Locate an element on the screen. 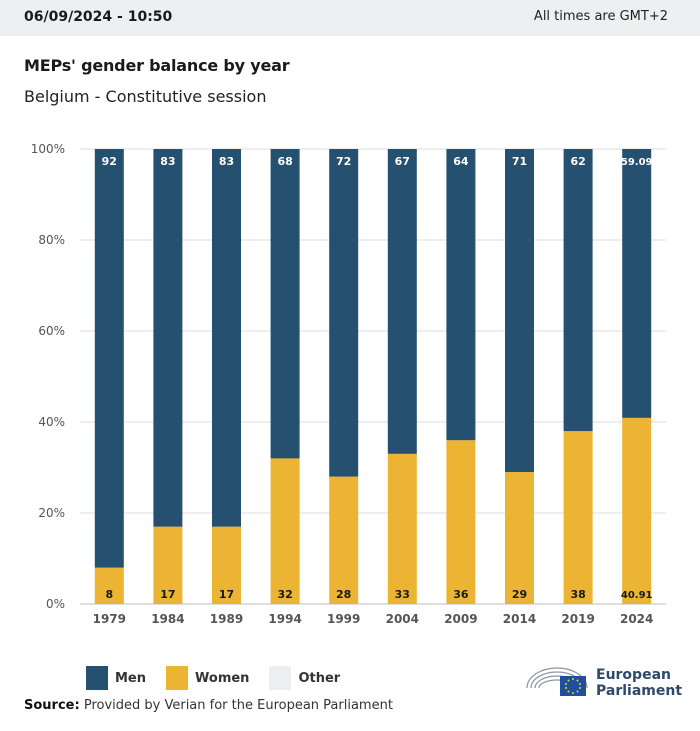 The width and height of the screenshot is (700, 731). x-tick-label: 1989 is located at coordinates (226, 619).